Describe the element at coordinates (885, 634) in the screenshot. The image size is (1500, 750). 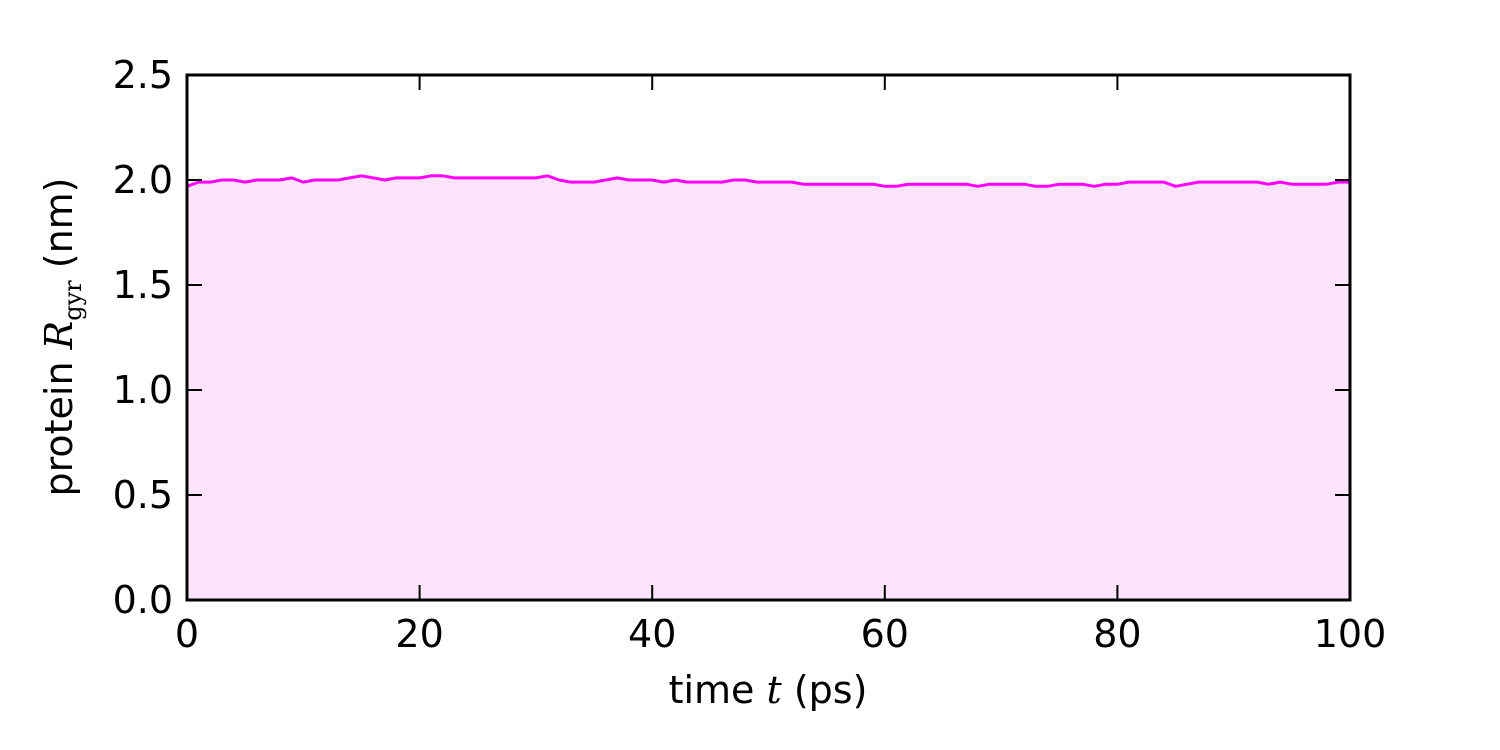
I see `x-tick-label: 60` at that location.